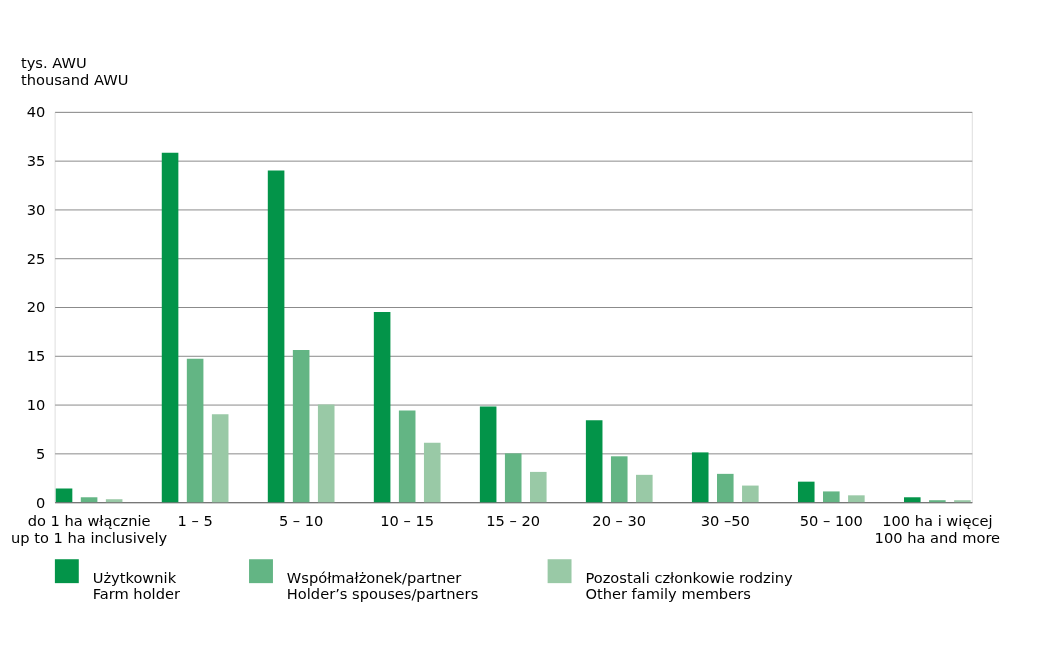 The image size is (1044, 662). What do you see at coordinates (725, 521) in the screenshot?
I see `x-tick-label: 30 –50` at bounding box center [725, 521].